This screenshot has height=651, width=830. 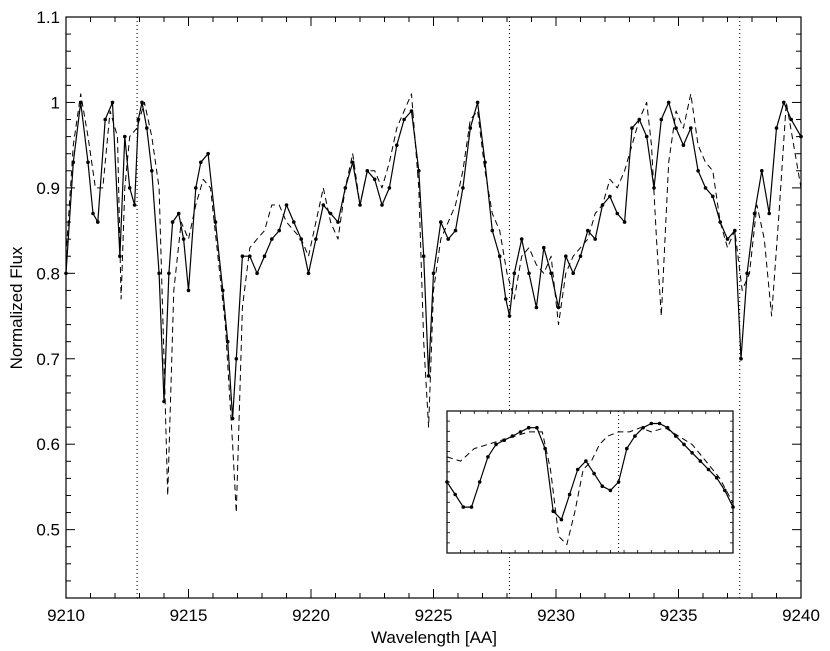 What do you see at coordinates (48, 17) in the screenshot?
I see `y-tick-label: 1.1` at bounding box center [48, 17].